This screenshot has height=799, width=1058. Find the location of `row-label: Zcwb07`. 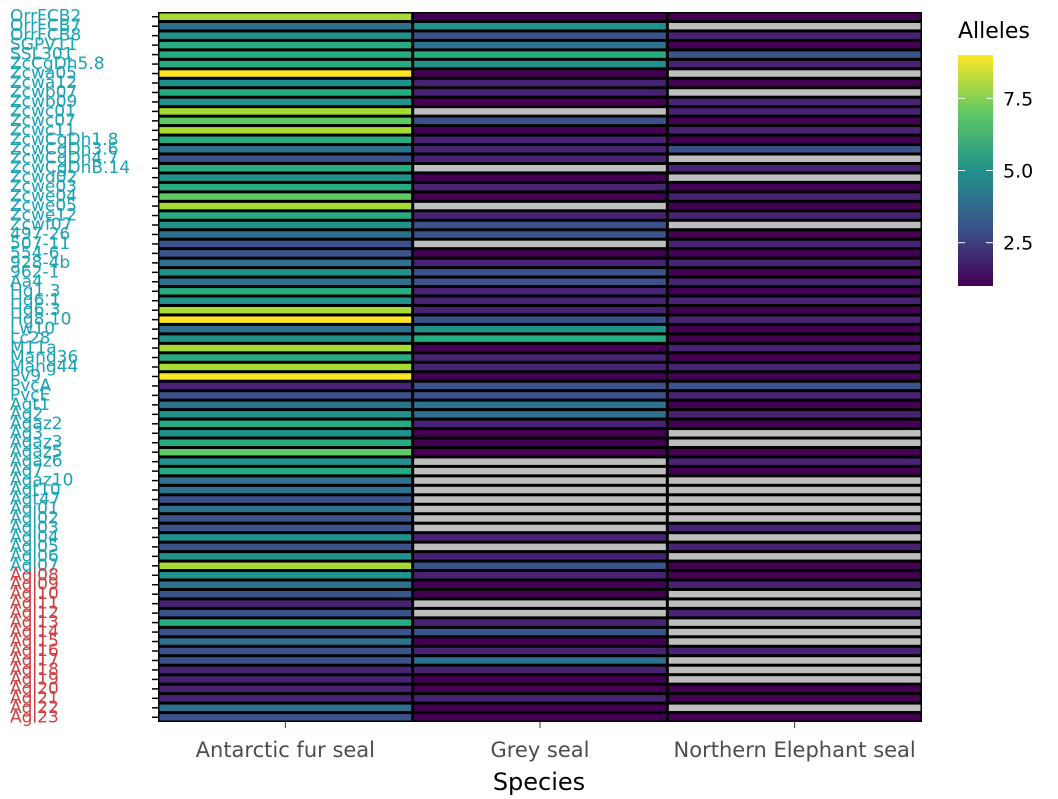

row-label: Zcwb07 is located at coordinates (43, 92).